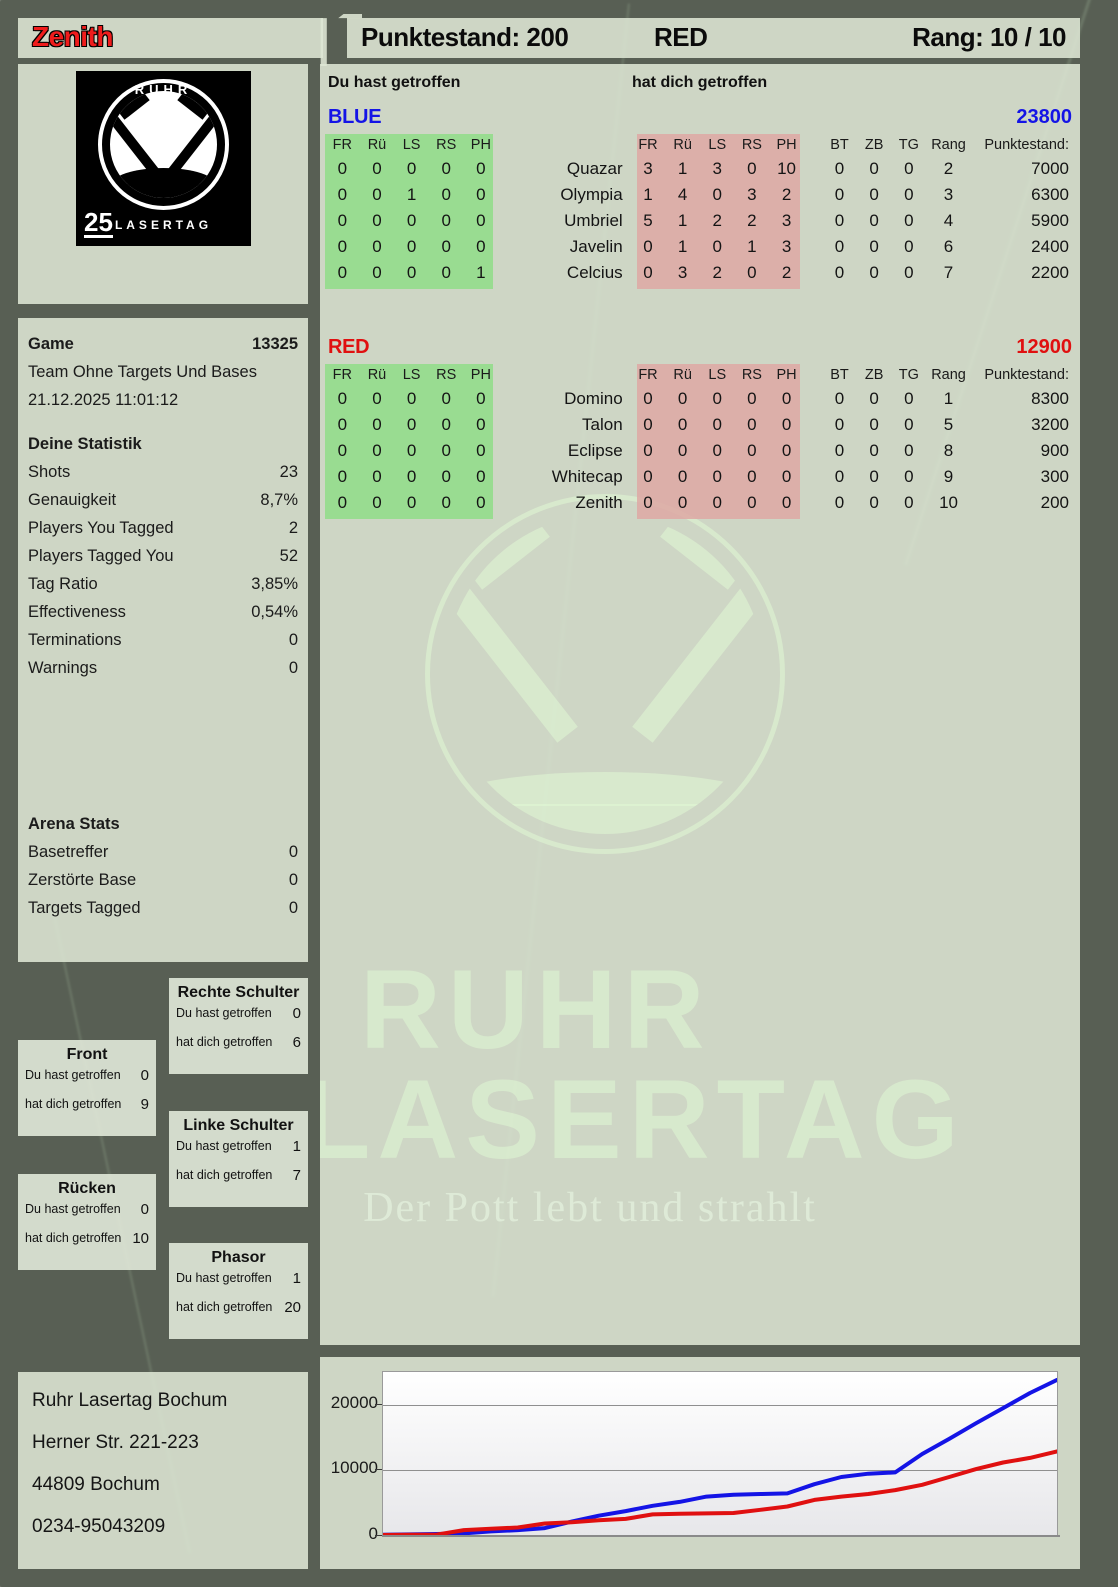 The width and height of the screenshot is (1118, 1587). I want to click on score-cell: 200, so click(1054, 502).